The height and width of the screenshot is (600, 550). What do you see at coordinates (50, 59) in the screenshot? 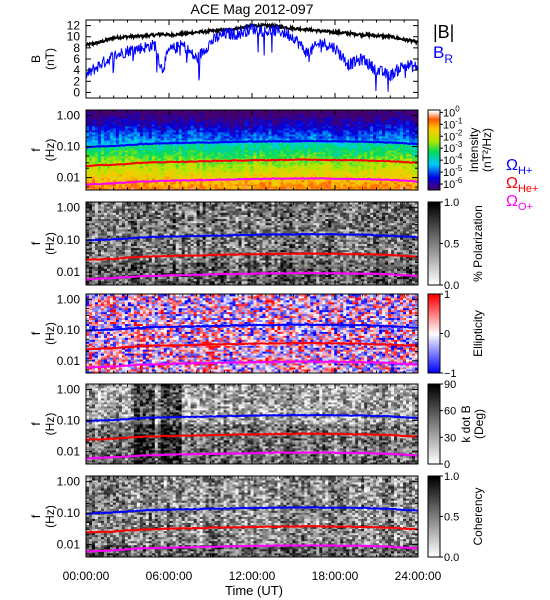
I see `b-ylabel-bottom: (nT)` at bounding box center [50, 59].